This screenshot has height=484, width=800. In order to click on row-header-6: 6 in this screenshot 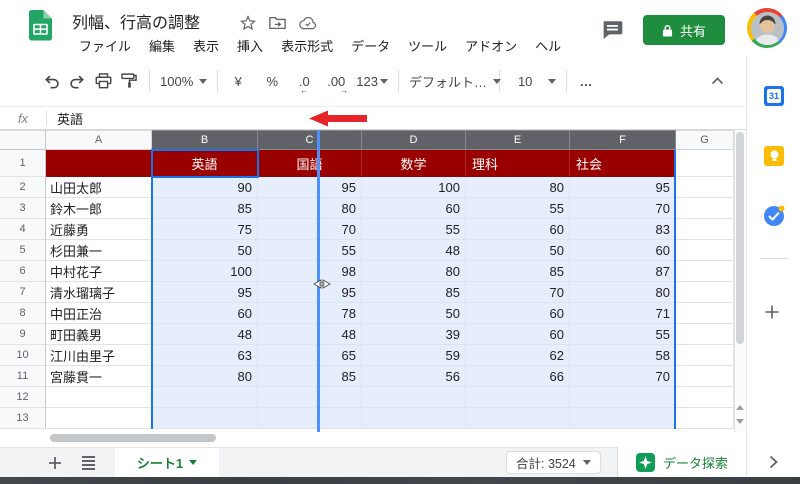, I will do `click(23, 271)`.